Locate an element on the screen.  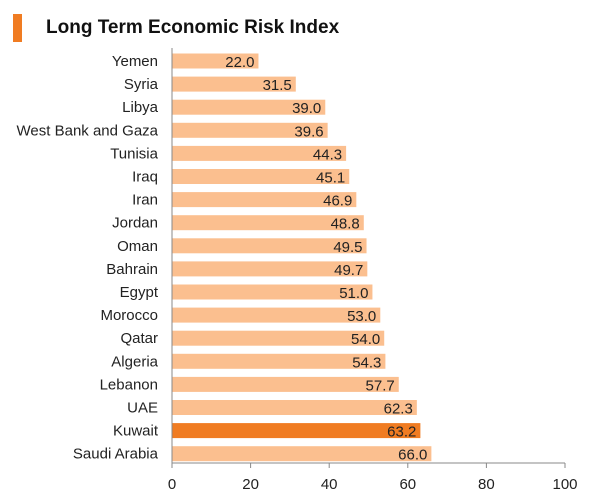
category-label: Morocco is located at coordinates (129, 315).